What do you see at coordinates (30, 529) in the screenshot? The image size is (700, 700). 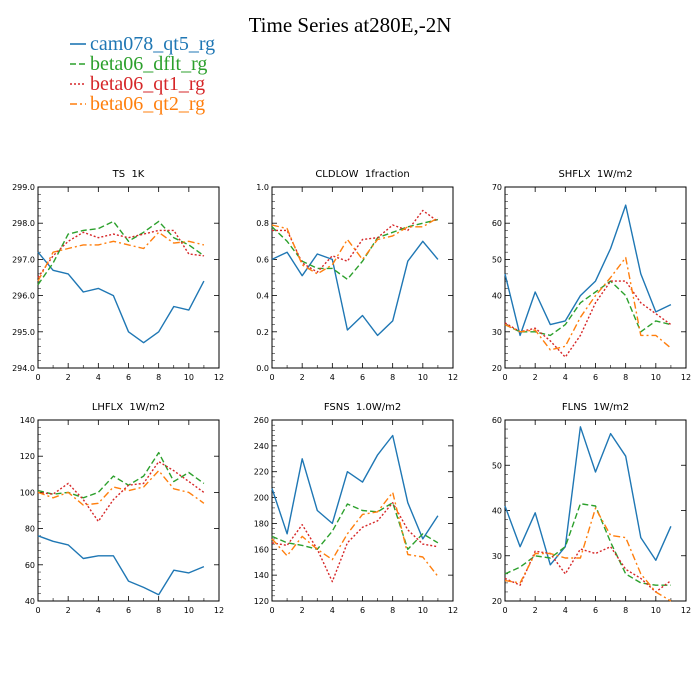 I see `y-tick-label: 80` at bounding box center [30, 529].